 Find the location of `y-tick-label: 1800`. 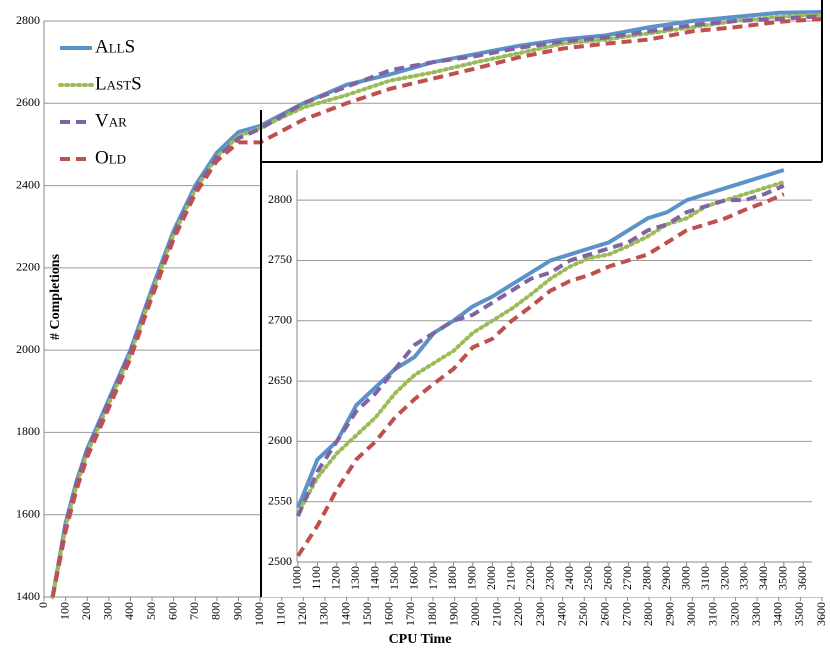

y-tick-label: 1800 is located at coordinates (28, 431).